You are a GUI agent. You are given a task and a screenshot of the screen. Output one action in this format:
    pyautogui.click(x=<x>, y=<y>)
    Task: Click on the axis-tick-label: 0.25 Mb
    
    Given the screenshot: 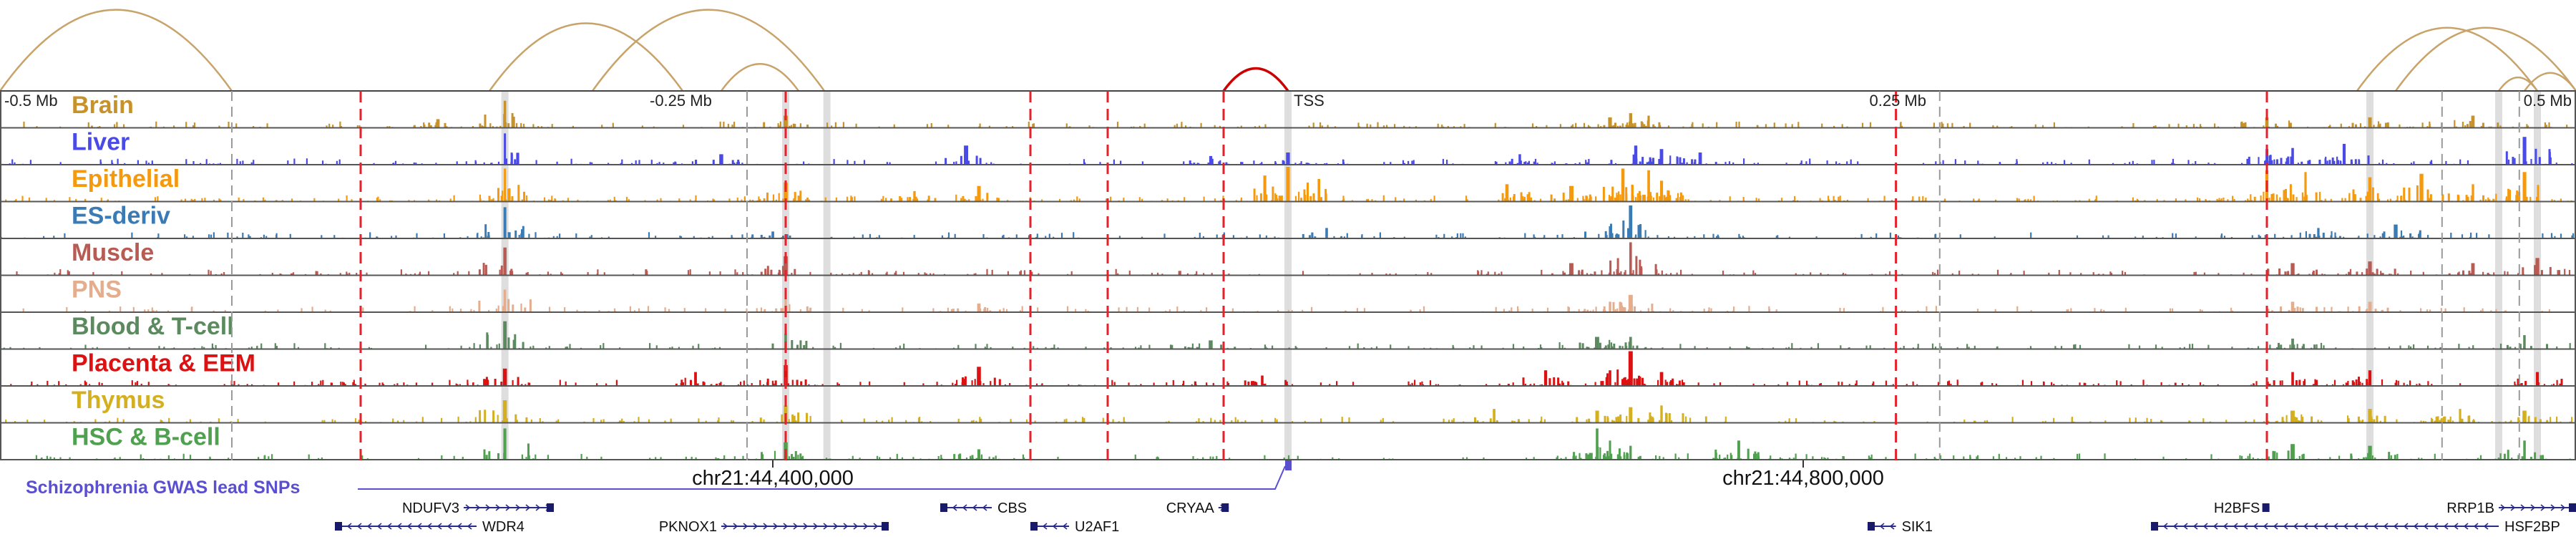 What is the action you would take?
    pyautogui.click(x=1898, y=101)
    